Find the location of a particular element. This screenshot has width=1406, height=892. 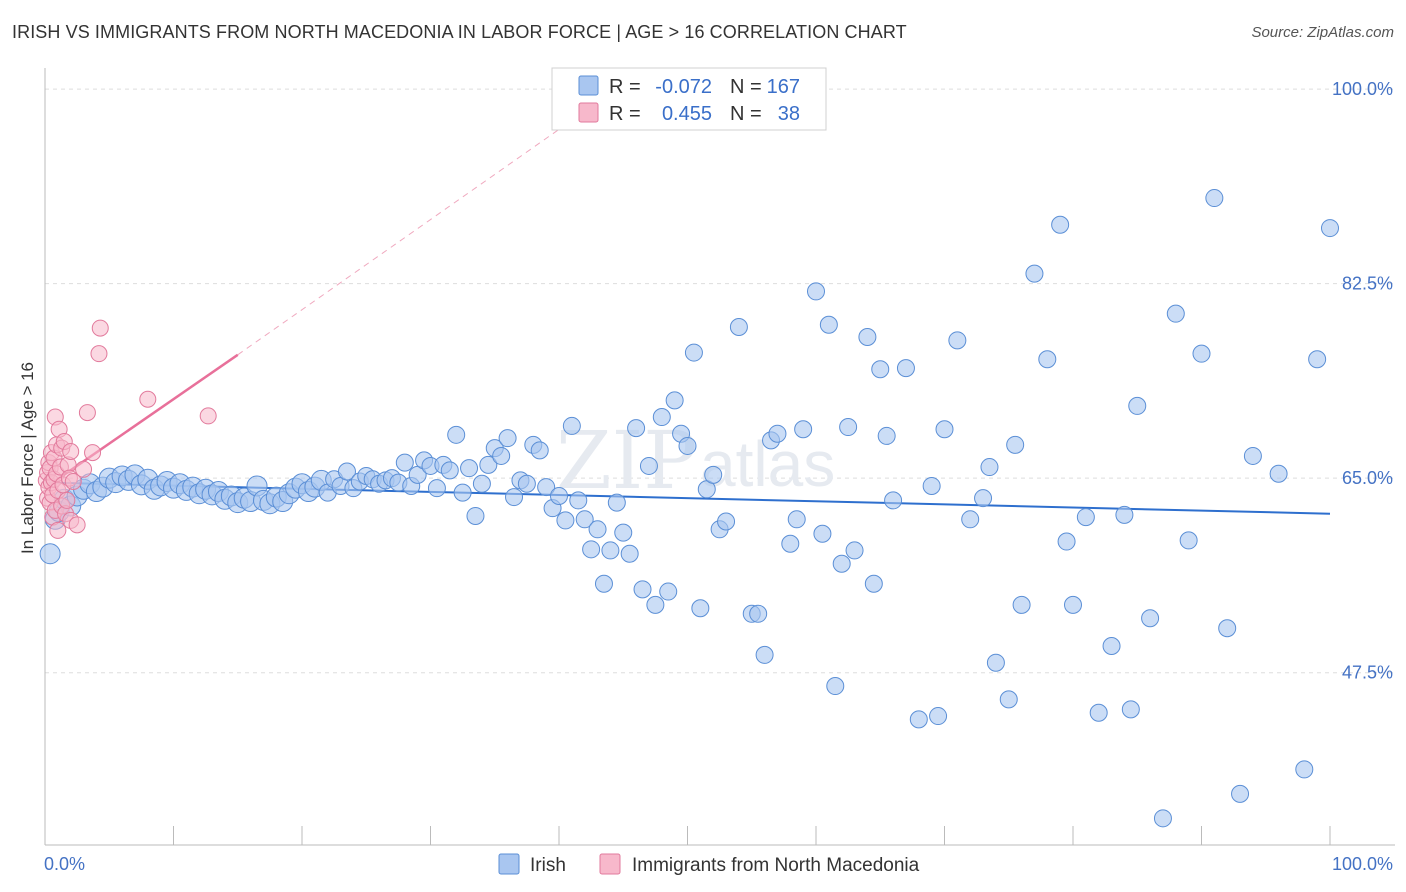

mk-series-label: Immigrants from North Macedonia is located at coordinates (776, 865).